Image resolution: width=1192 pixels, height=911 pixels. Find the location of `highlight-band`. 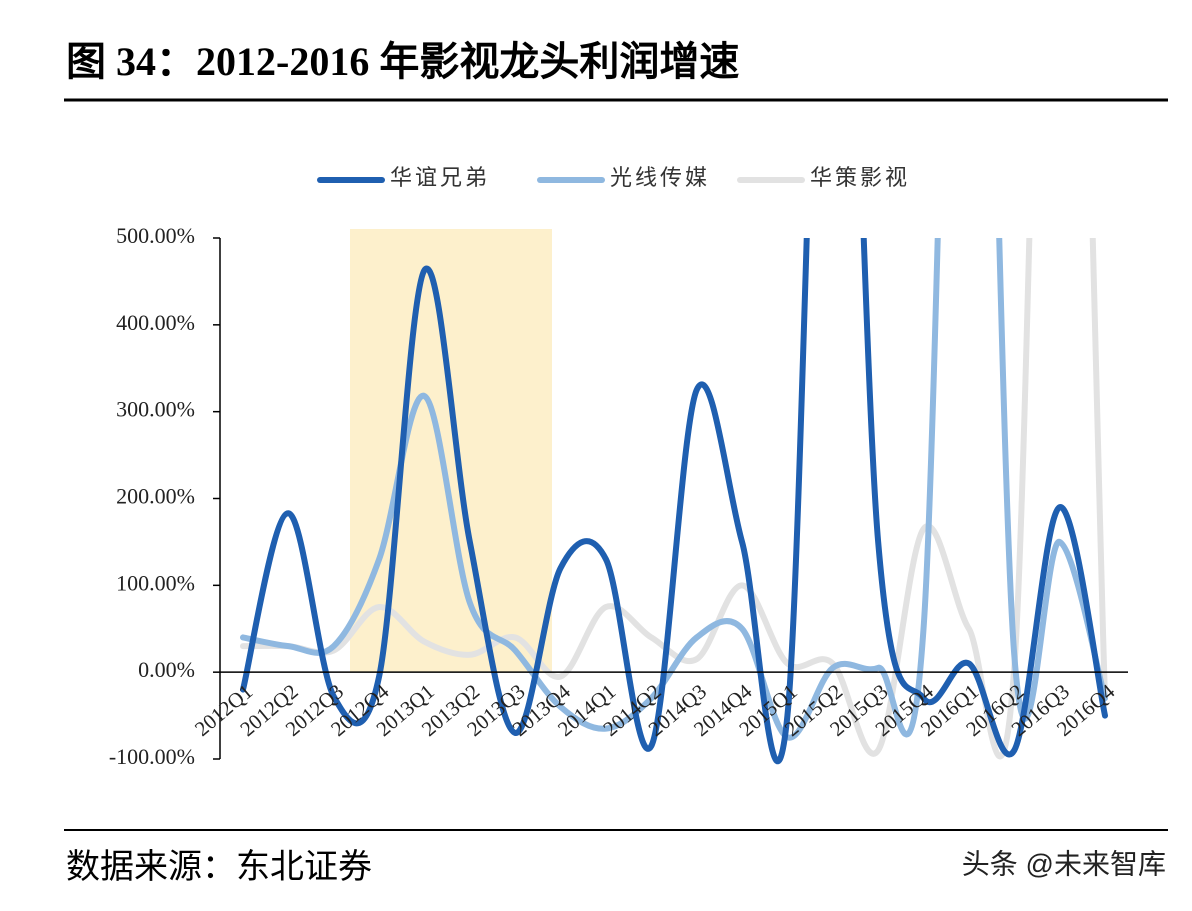

highlight-band is located at coordinates (451, 450).